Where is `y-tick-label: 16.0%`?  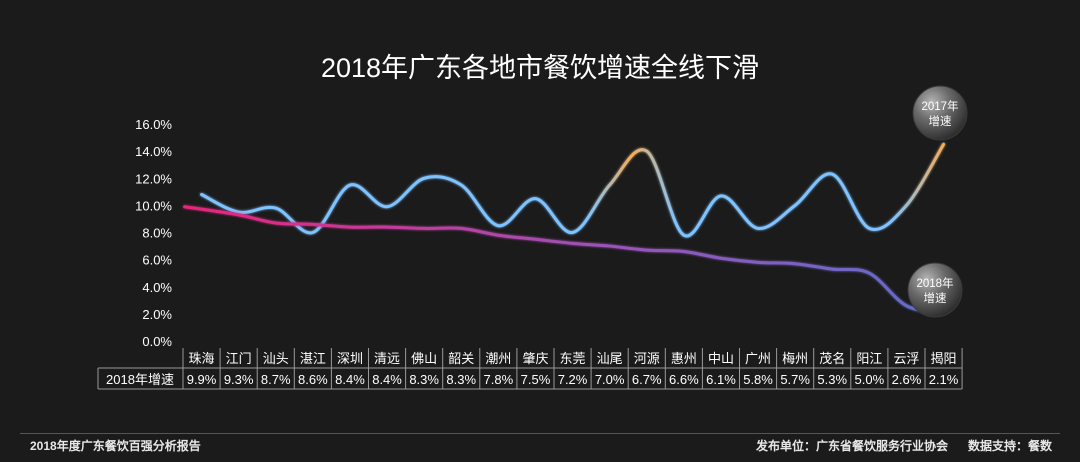
y-tick-label: 16.0% is located at coordinates (153, 124).